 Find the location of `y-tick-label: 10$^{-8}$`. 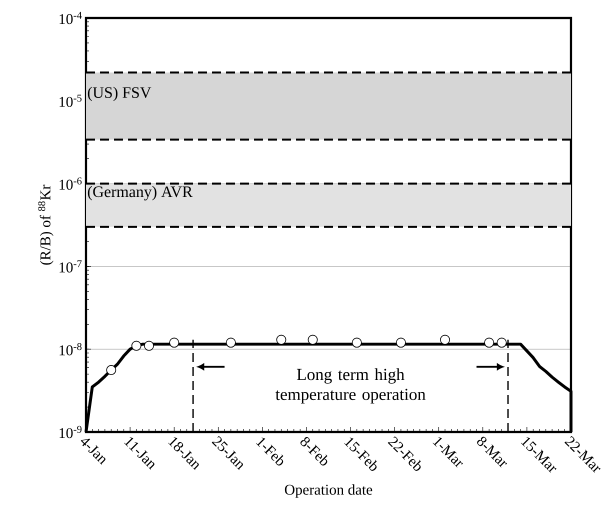

y-tick-label: 10$^{-8}$ is located at coordinates (71, 349).